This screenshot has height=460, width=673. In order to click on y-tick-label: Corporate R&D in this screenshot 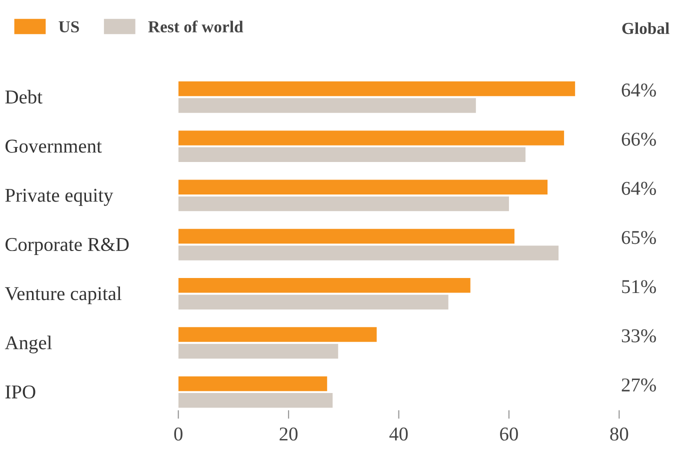, I will do `click(67, 246)`.